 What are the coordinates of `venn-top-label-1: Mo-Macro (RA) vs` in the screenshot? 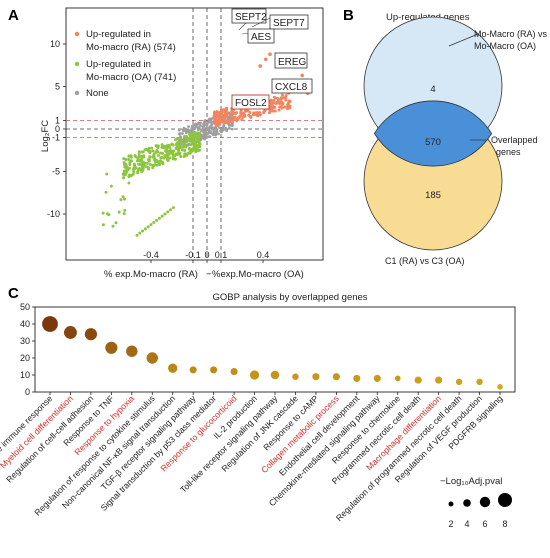 It's located at (511, 34).